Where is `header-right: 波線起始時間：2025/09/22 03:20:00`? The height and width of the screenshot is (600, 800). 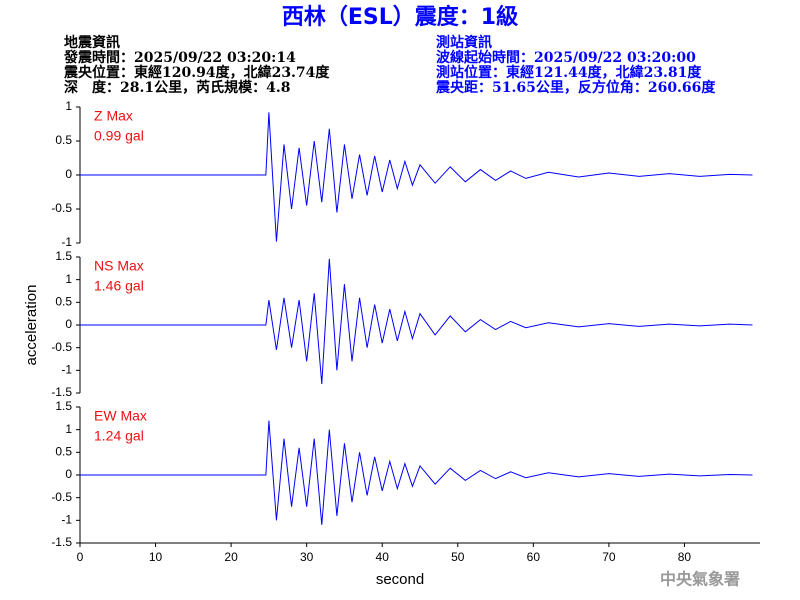 header-right: 波線起始時間：2025/09/22 03:20:00 is located at coordinates (566, 57).